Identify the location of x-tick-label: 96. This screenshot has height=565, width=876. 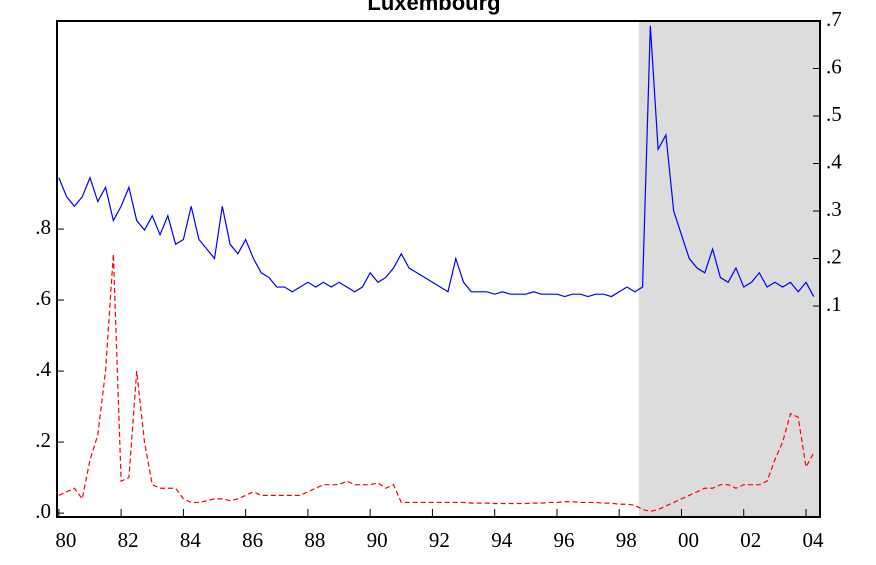
(563, 540).